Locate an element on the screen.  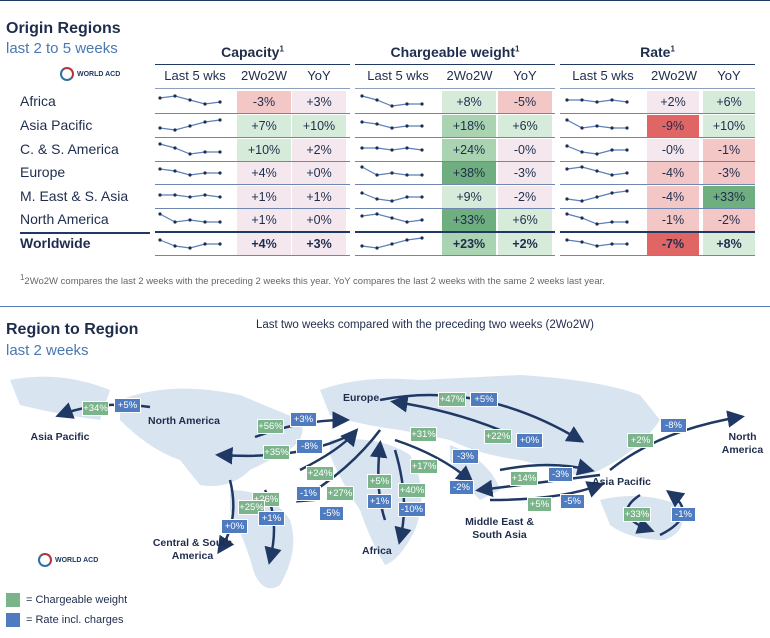
map-tag-rate: +3% is located at coordinates (303, 419).